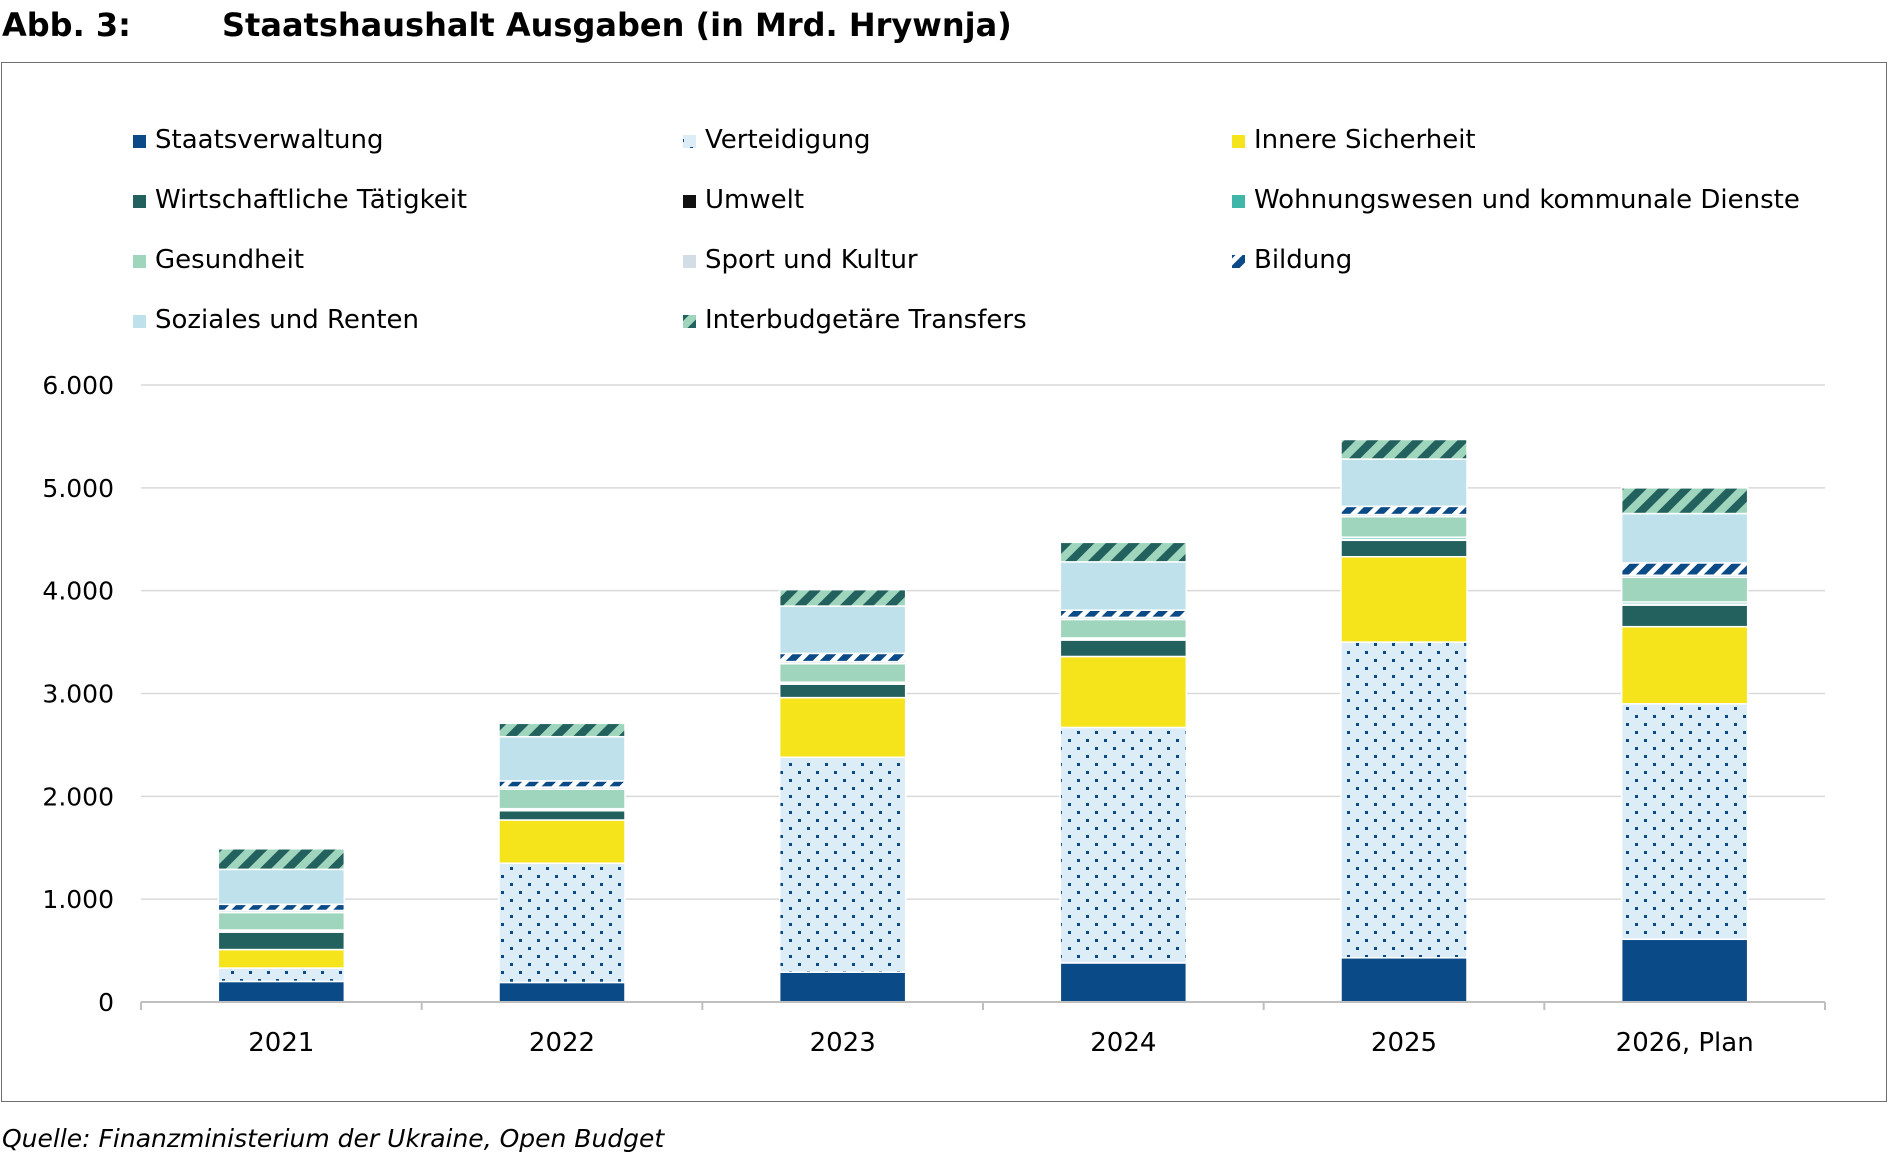 This screenshot has width=1890, height=1161. Describe the element at coordinates (1527, 200) in the screenshot. I see `legend-label: Wohnungswesen und kommunale Dienste` at that location.